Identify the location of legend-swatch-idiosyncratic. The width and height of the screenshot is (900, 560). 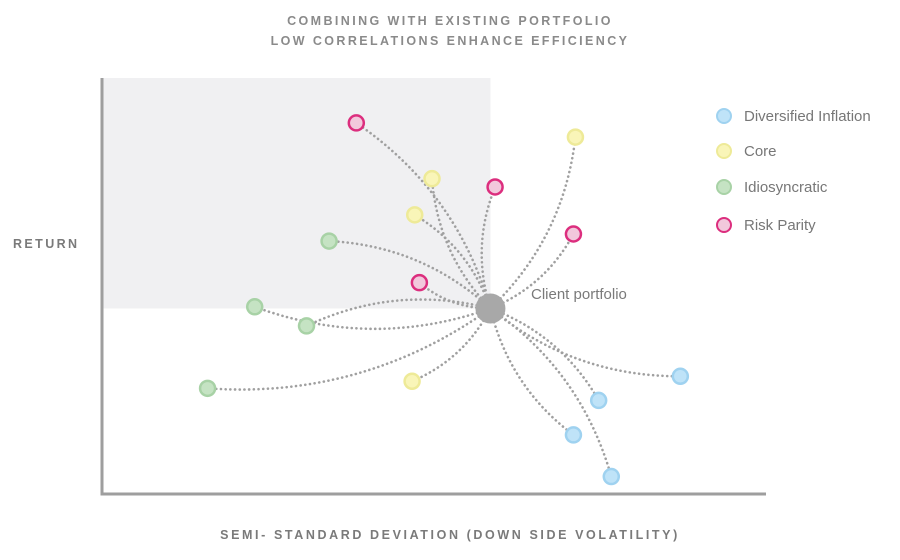
(724, 187).